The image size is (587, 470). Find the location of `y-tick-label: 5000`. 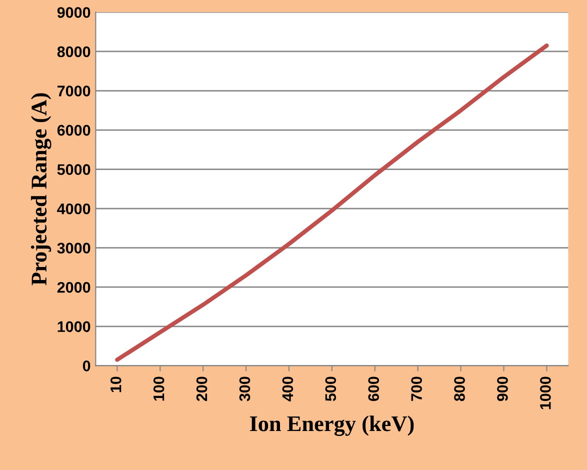

y-tick-label: 5000 is located at coordinates (73, 169).